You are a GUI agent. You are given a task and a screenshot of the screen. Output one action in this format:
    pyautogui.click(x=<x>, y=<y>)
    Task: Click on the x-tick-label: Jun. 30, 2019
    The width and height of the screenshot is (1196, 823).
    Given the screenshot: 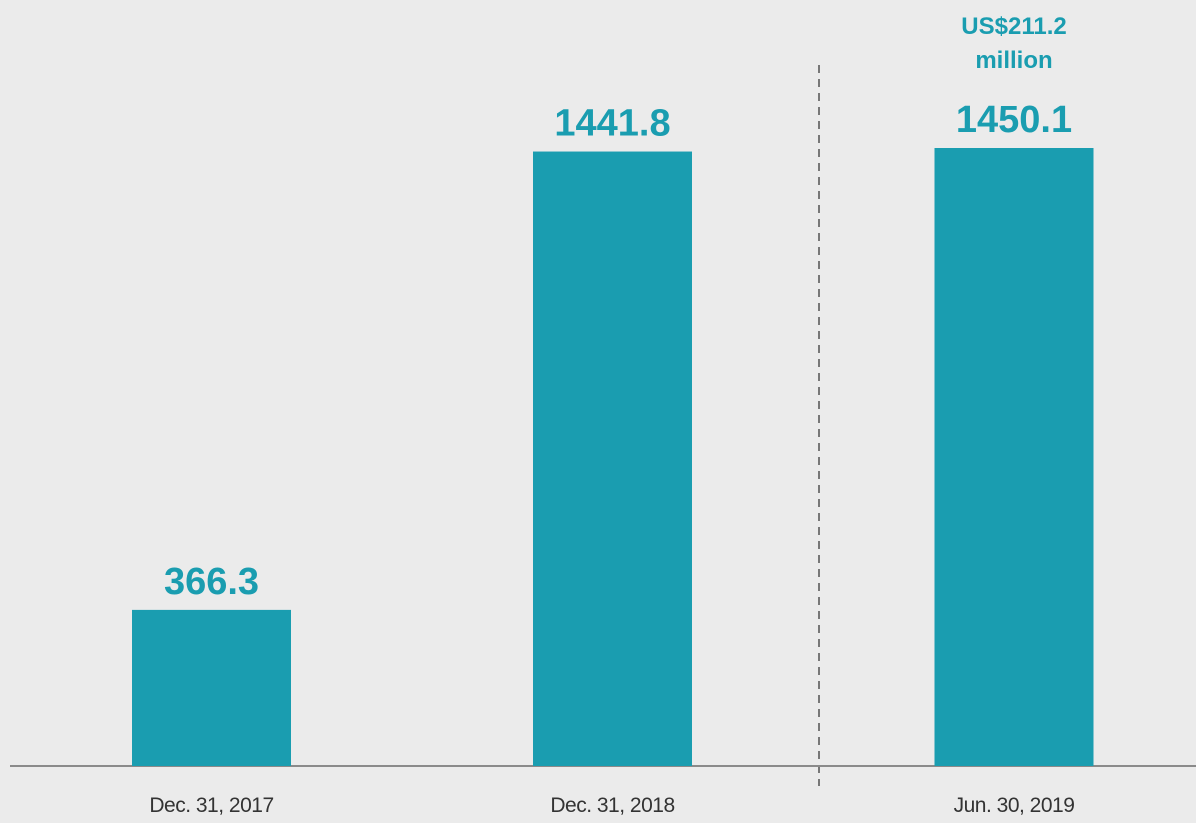 What is the action you would take?
    pyautogui.click(x=1014, y=805)
    